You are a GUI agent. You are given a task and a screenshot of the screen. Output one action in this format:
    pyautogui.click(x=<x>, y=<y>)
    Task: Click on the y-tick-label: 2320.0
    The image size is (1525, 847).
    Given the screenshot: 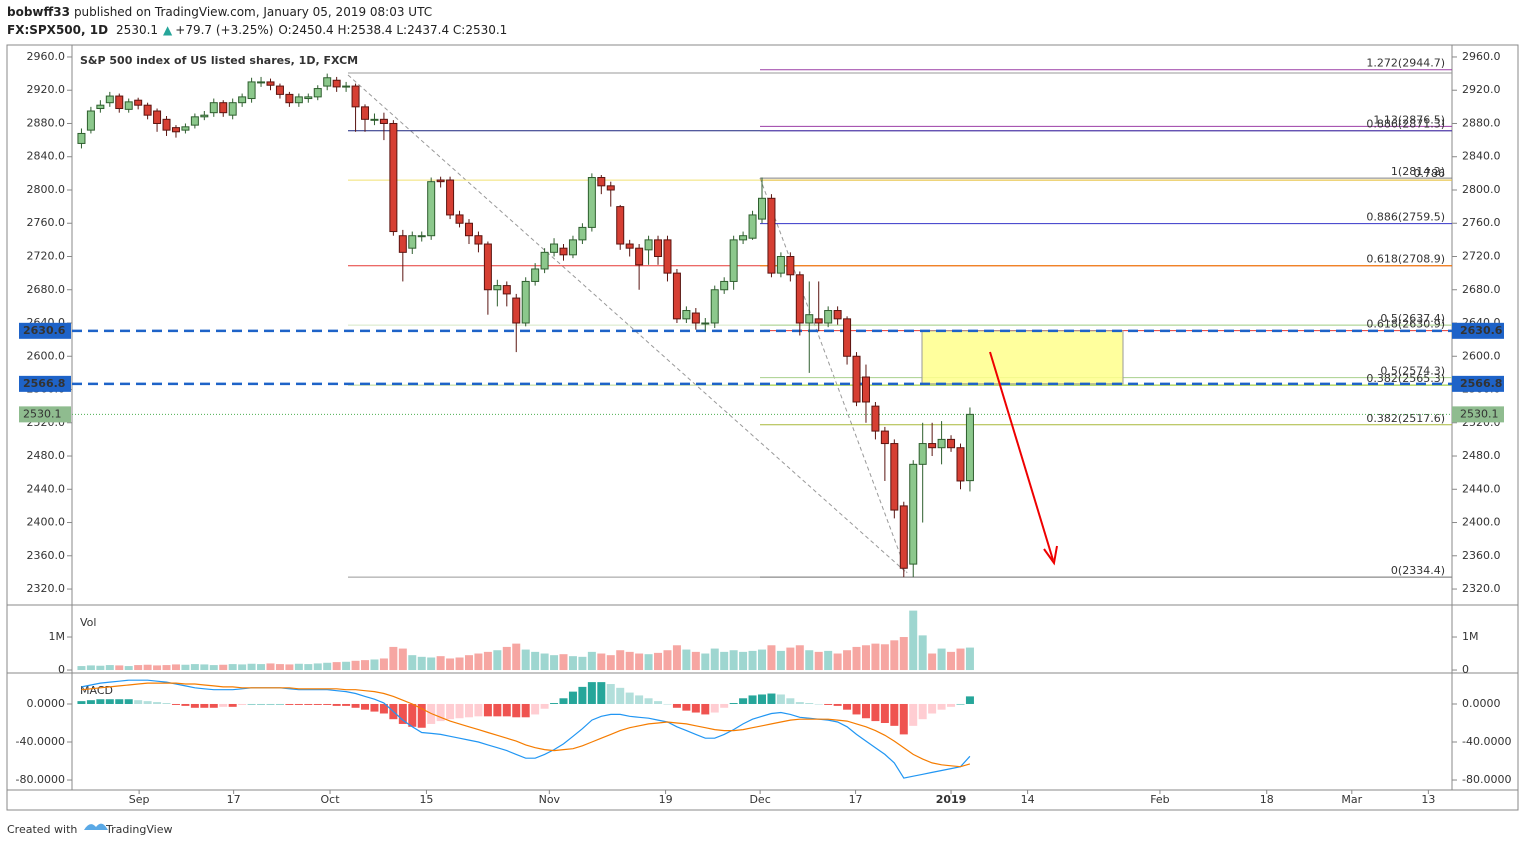 What is the action you would take?
    pyautogui.click(x=1481, y=588)
    